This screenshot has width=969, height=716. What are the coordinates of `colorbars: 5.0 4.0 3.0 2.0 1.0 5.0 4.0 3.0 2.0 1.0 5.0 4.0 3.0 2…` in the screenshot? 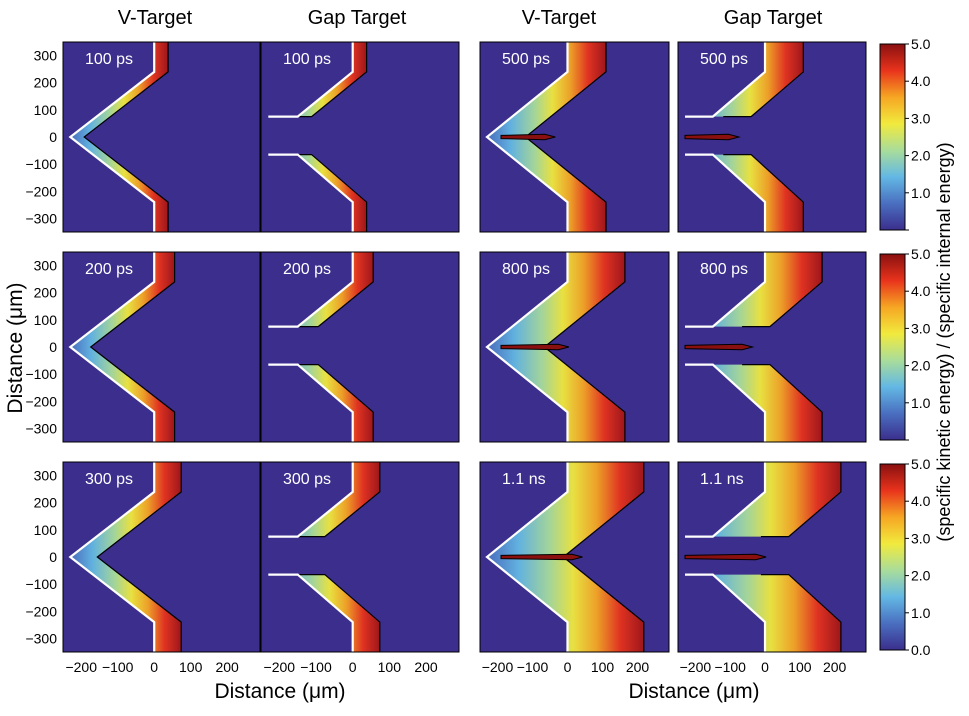 It's located at (905, 347).